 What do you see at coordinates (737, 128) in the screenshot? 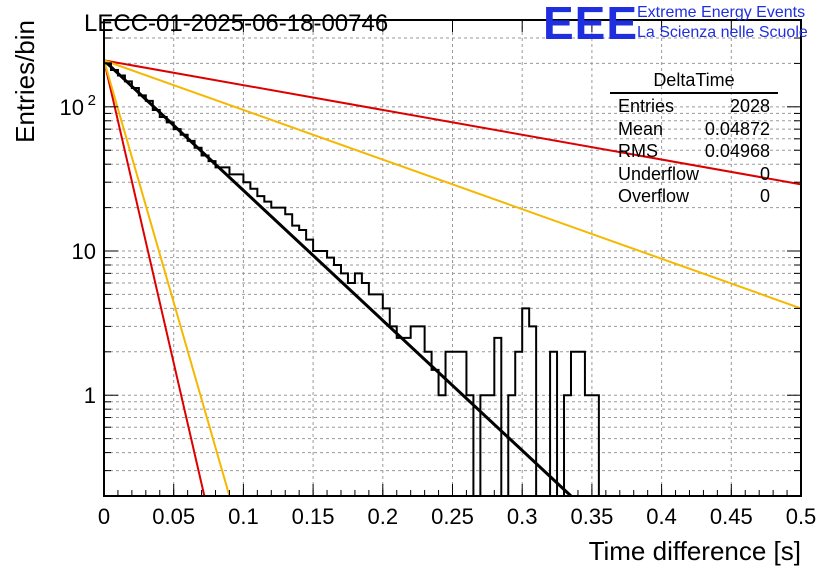
I see `stats-value: 0.04872` at bounding box center [737, 128].